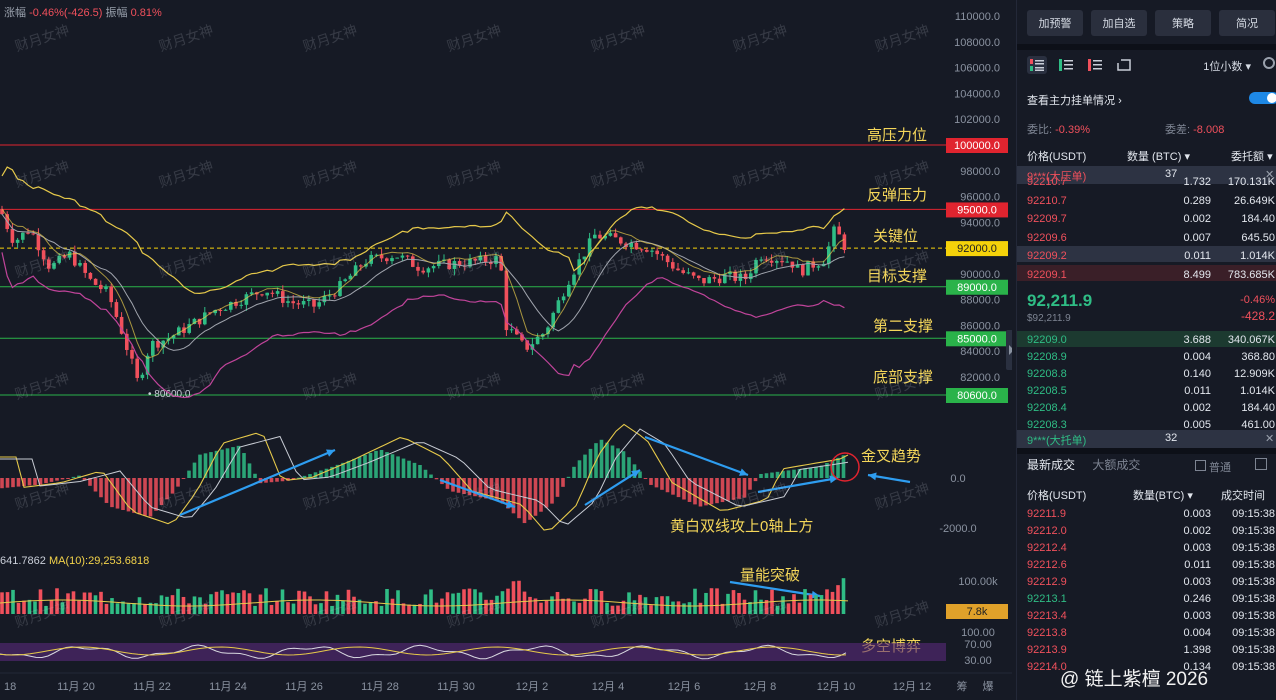  Describe the element at coordinates (477, 493) in the screenshot. I see `trend-arrow` at that location.